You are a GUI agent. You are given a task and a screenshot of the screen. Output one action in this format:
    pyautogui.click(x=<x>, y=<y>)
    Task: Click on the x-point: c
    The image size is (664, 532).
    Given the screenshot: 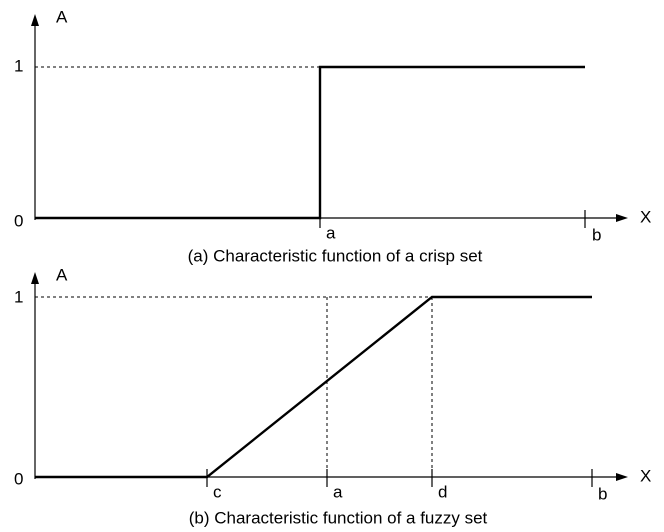 What is the action you would take?
    pyautogui.click(x=217, y=491)
    